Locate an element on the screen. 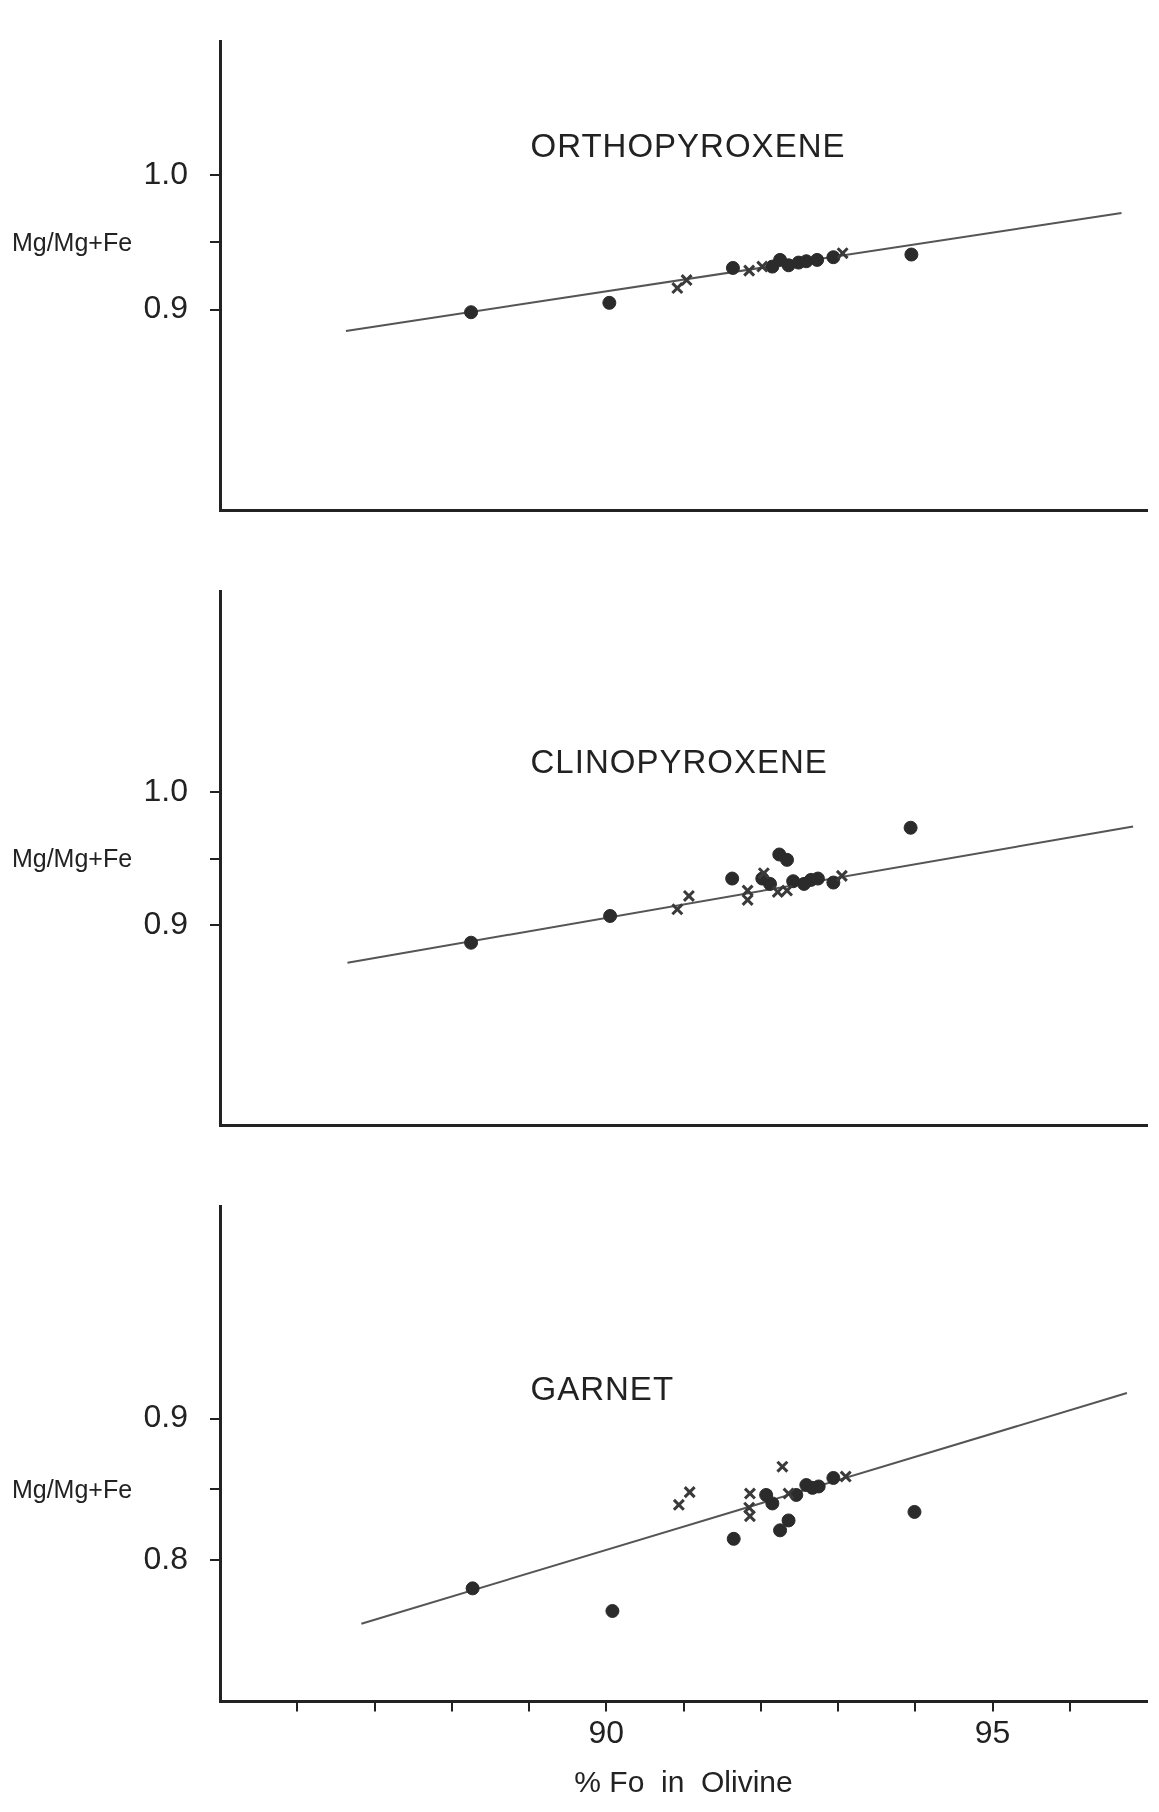 The image size is (1159, 1812). text: GARNET is located at coordinates (602, 1388).